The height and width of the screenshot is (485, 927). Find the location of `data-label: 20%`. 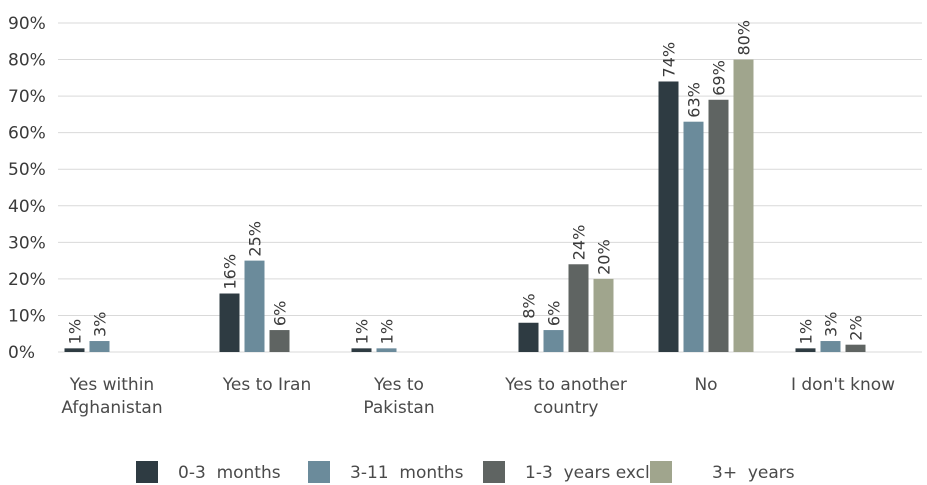

data-label: 20% is located at coordinates (604, 257).